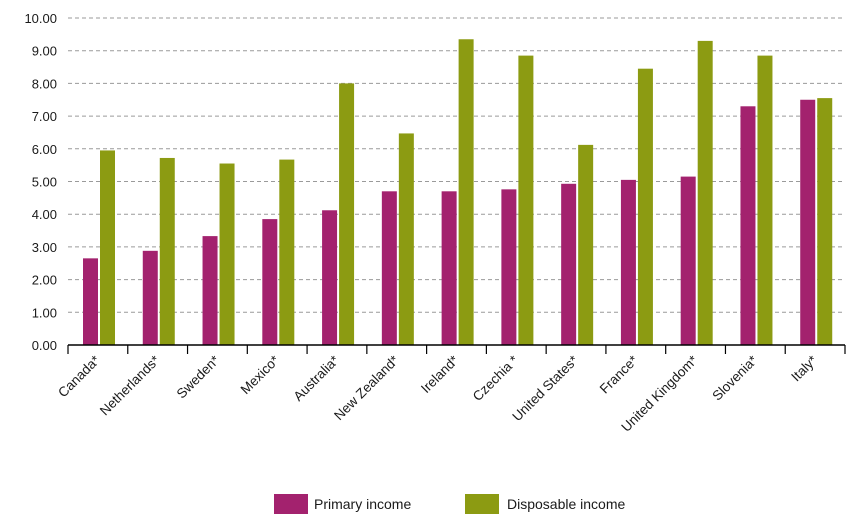 Image resolution: width=848 pixels, height=515 pixels. Describe the element at coordinates (496, 378) in the screenshot. I see `x-category-label: Czechia *` at that location.